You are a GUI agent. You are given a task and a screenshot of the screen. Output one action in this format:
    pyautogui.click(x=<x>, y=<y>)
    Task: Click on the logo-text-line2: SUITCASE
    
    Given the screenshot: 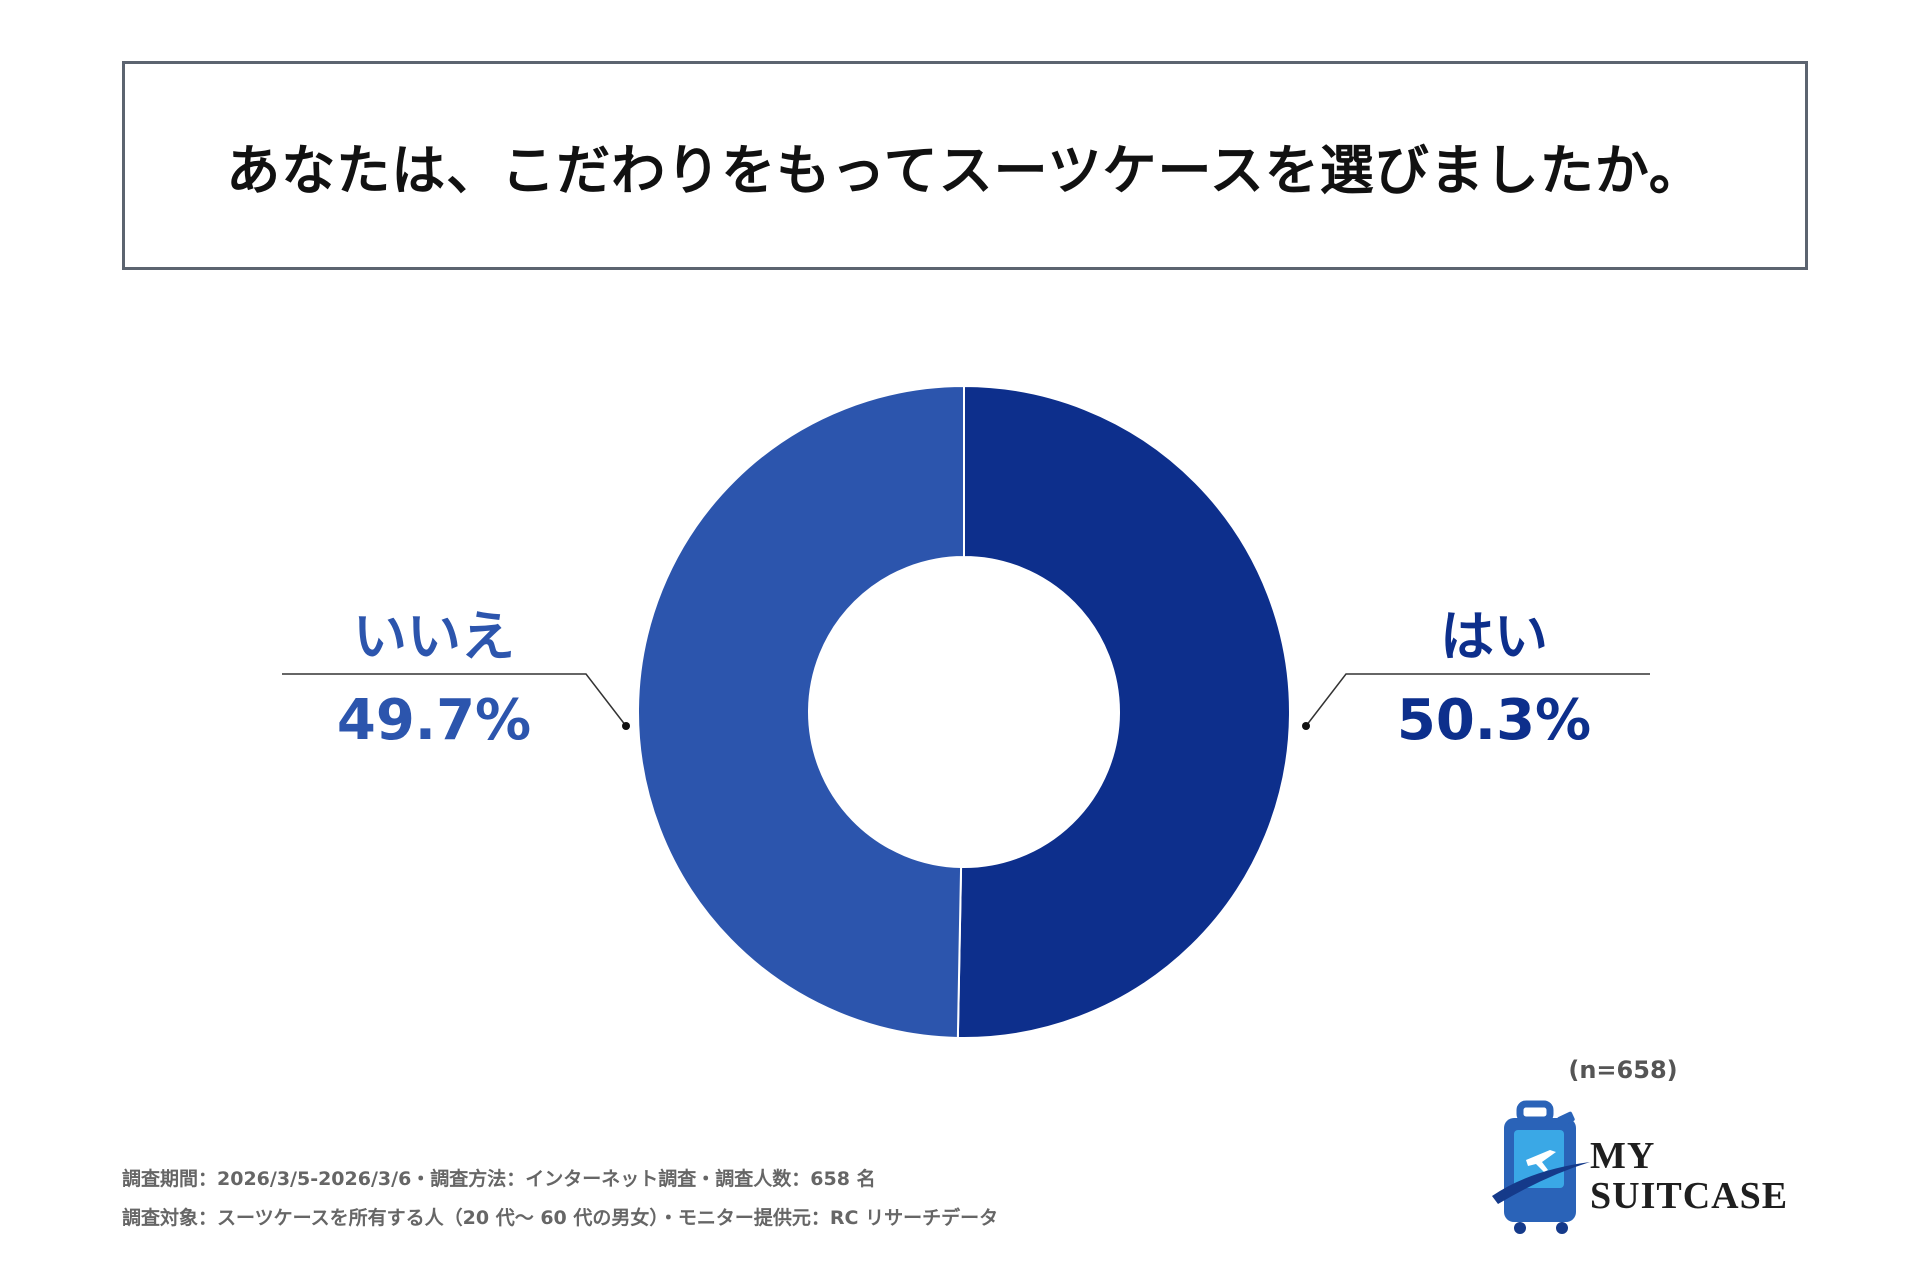 What is the action you would take?
    pyautogui.click(x=1689, y=1196)
    